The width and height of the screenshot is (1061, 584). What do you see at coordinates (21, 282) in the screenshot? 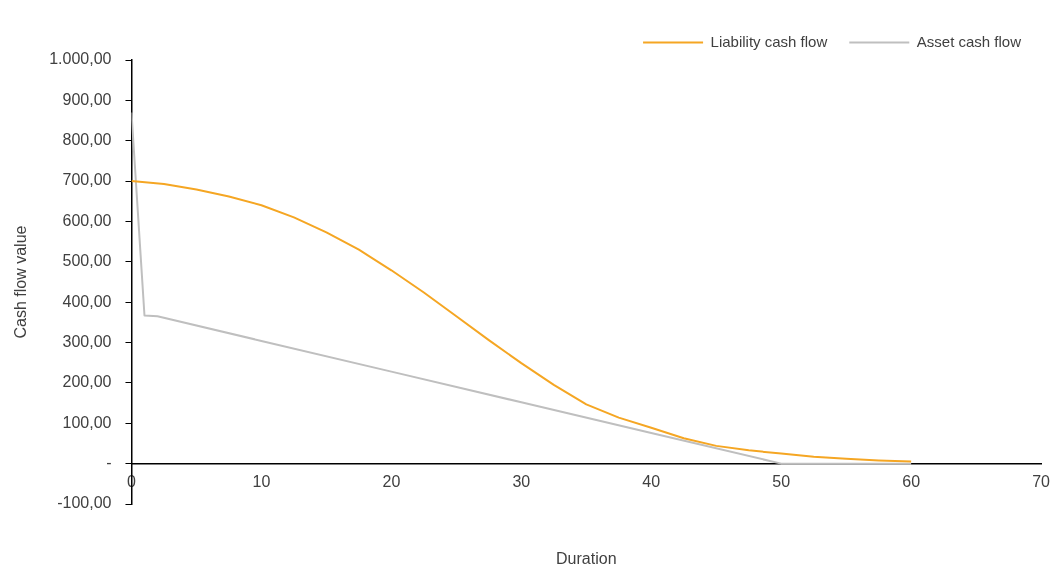
I see `y-axis-title: Cash flow value` at bounding box center [21, 282].